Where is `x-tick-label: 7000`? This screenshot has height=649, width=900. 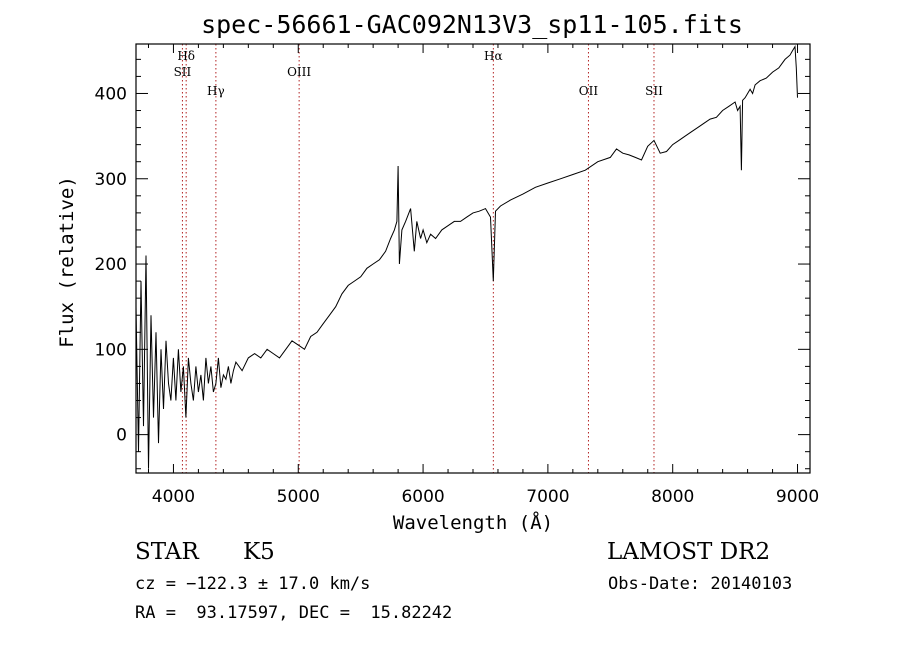
x-tick-label: 7000 is located at coordinates (547, 497).